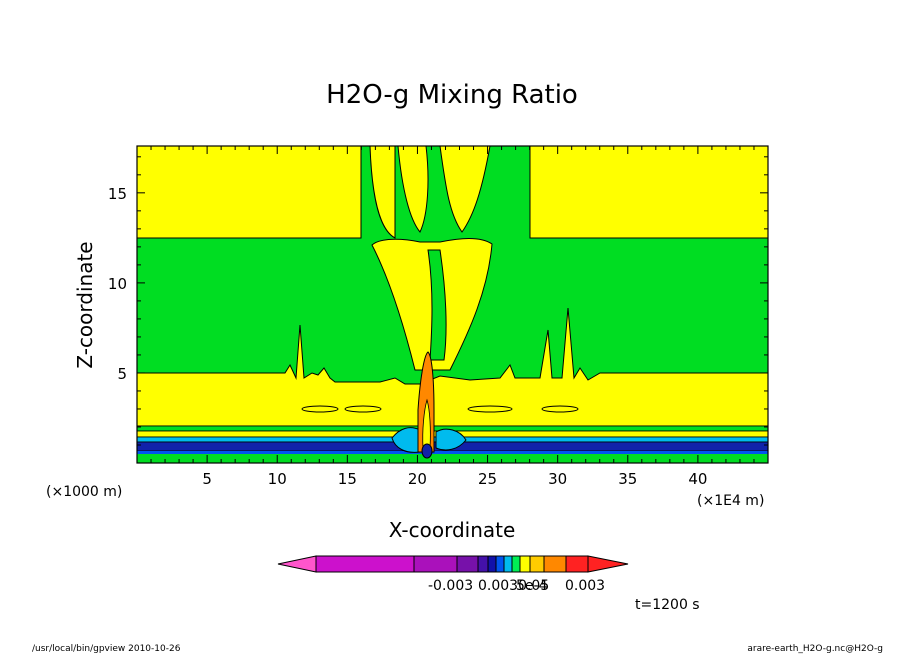 The image size is (904, 654). Describe the element at coordinates (487, 479) in the screenshot. I see `x-tick-label: 25` at that location.